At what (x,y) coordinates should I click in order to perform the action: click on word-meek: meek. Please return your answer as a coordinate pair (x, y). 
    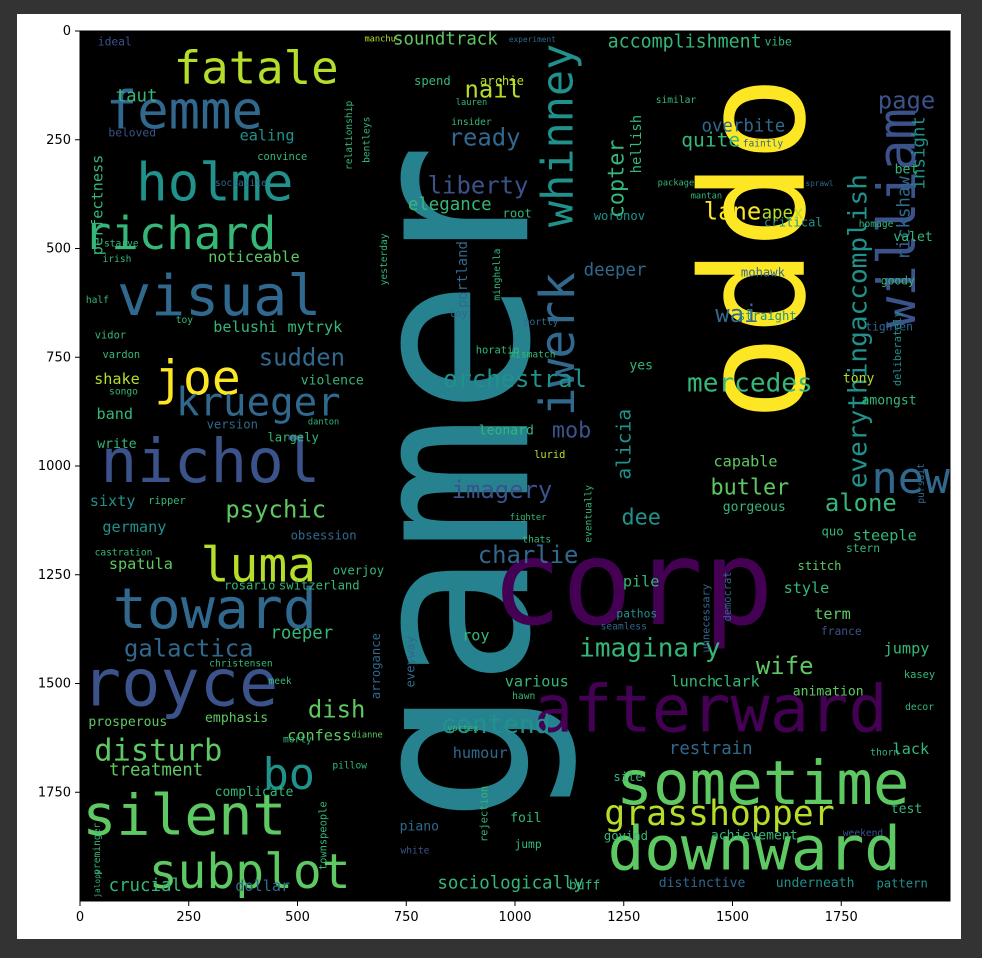
    Looking at the image, I should click on (280, 681).